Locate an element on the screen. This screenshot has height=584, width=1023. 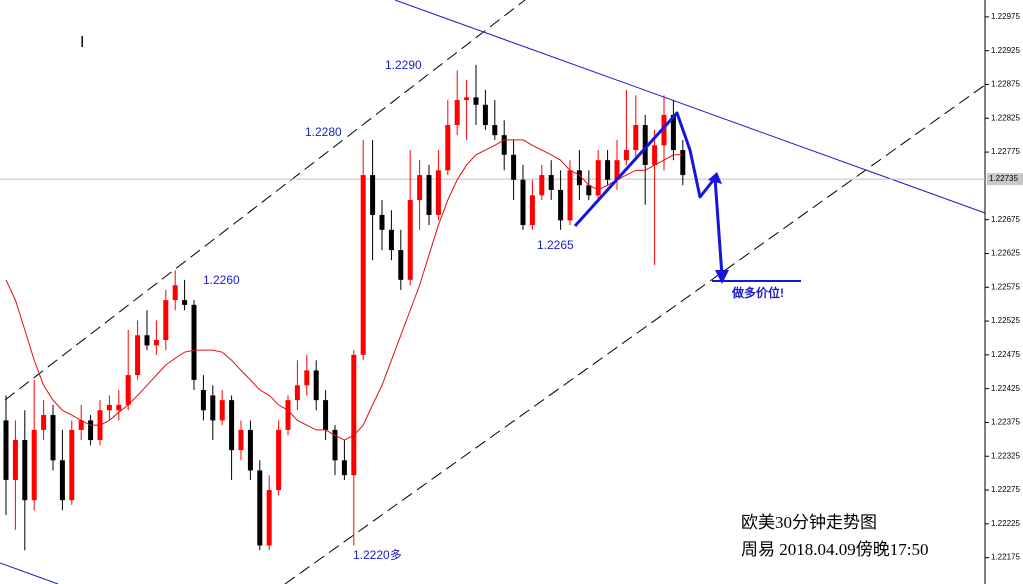
y-tick-label: 1.22825 is located at coordinates (1005, 117).